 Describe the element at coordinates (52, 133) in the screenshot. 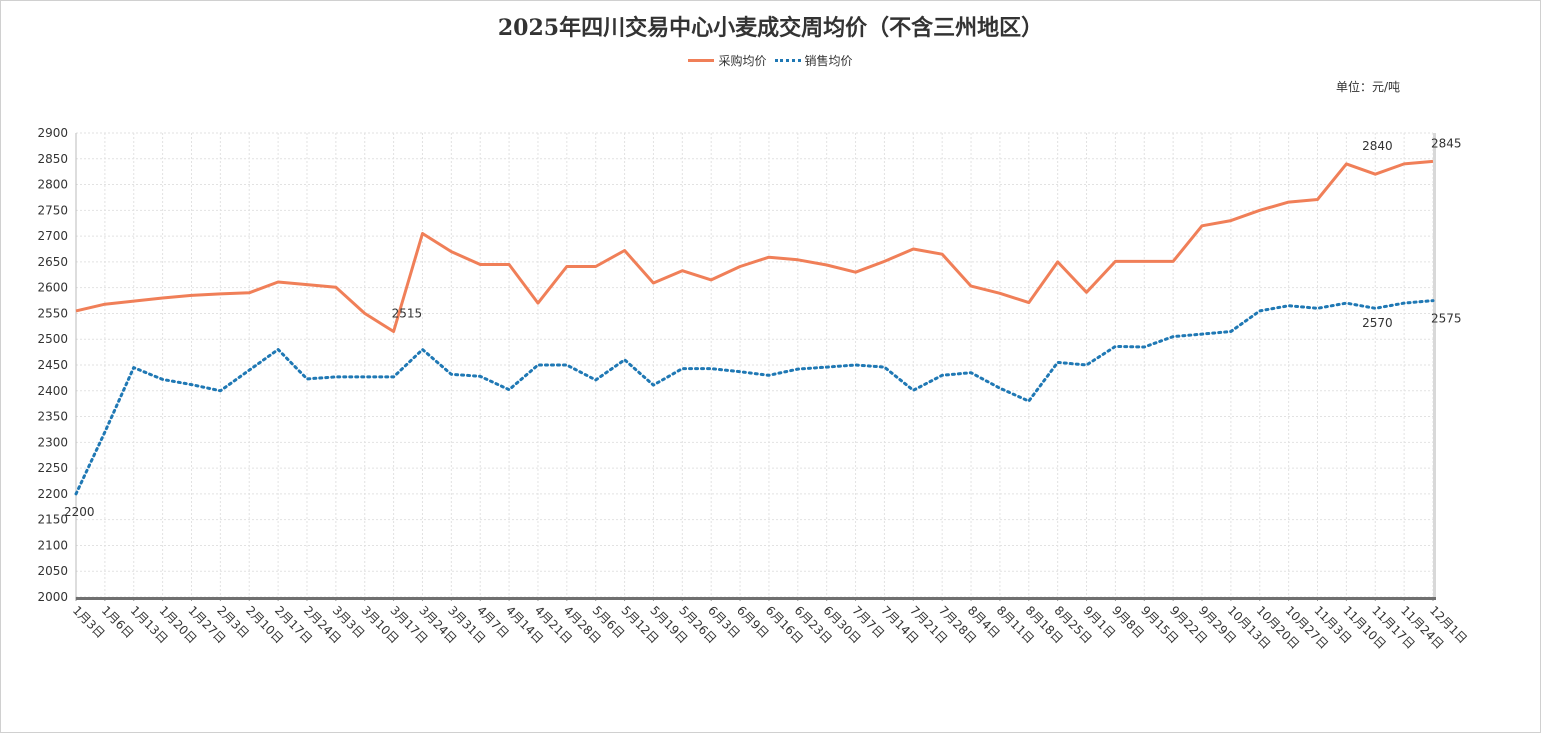

I see `y-tick-label: 2900` at that location.